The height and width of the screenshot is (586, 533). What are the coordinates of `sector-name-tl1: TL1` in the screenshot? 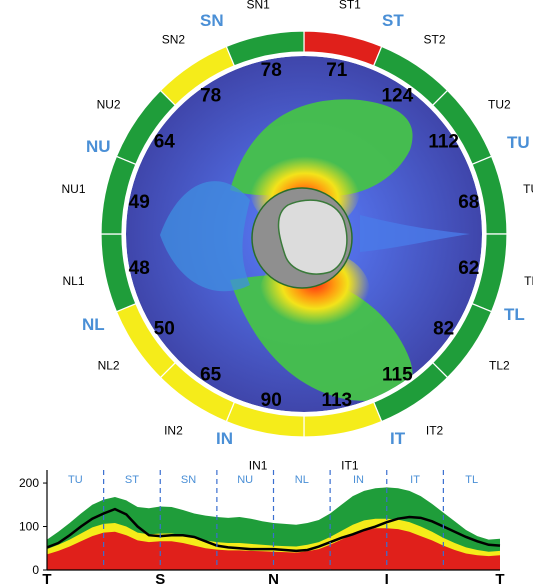 It's located at (528, 281).